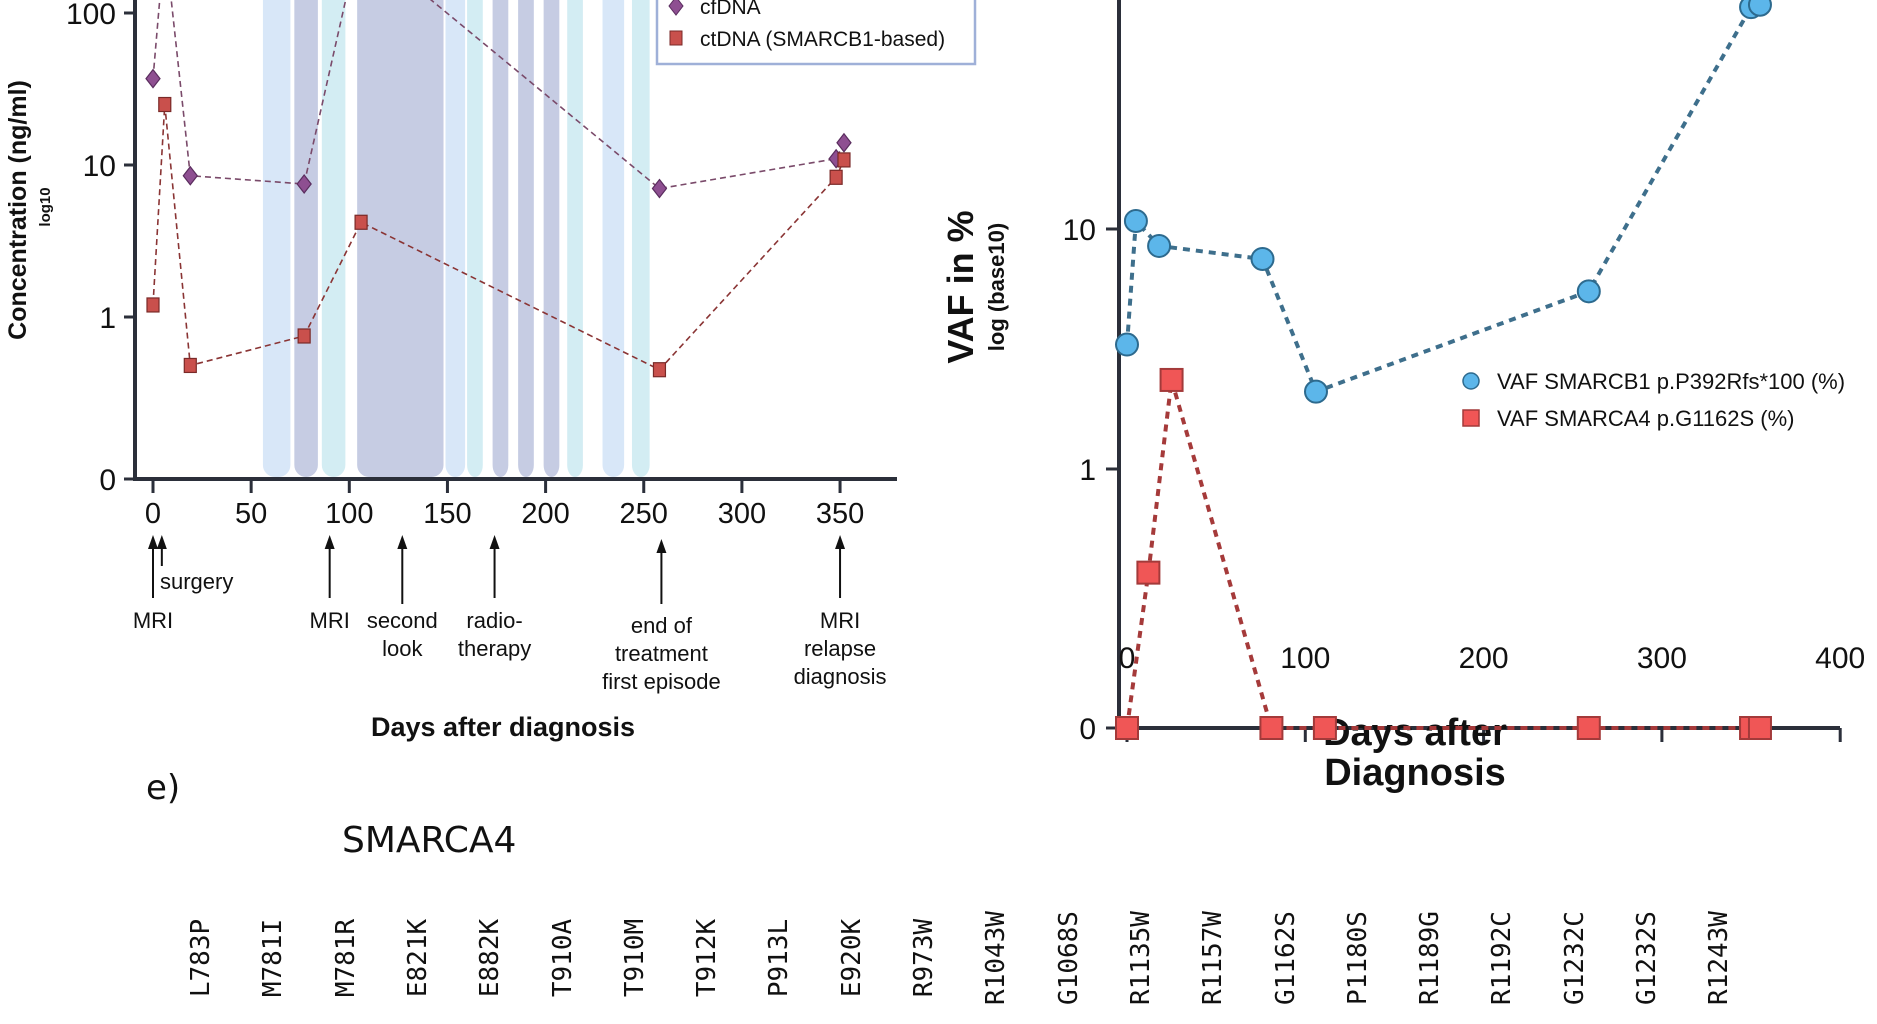 The height and width of the screenshot is (1024, 1877). I want to click on mutation-label: P913L, so click(779, 958).